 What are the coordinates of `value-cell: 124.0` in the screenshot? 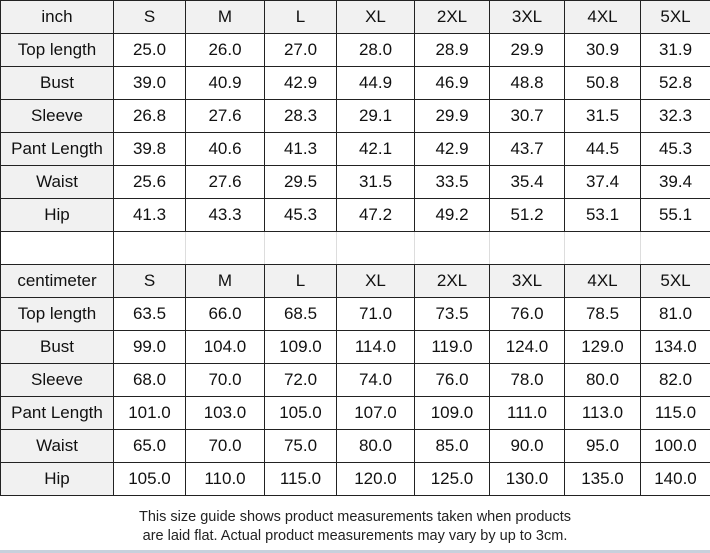 It's located at (527, 347).